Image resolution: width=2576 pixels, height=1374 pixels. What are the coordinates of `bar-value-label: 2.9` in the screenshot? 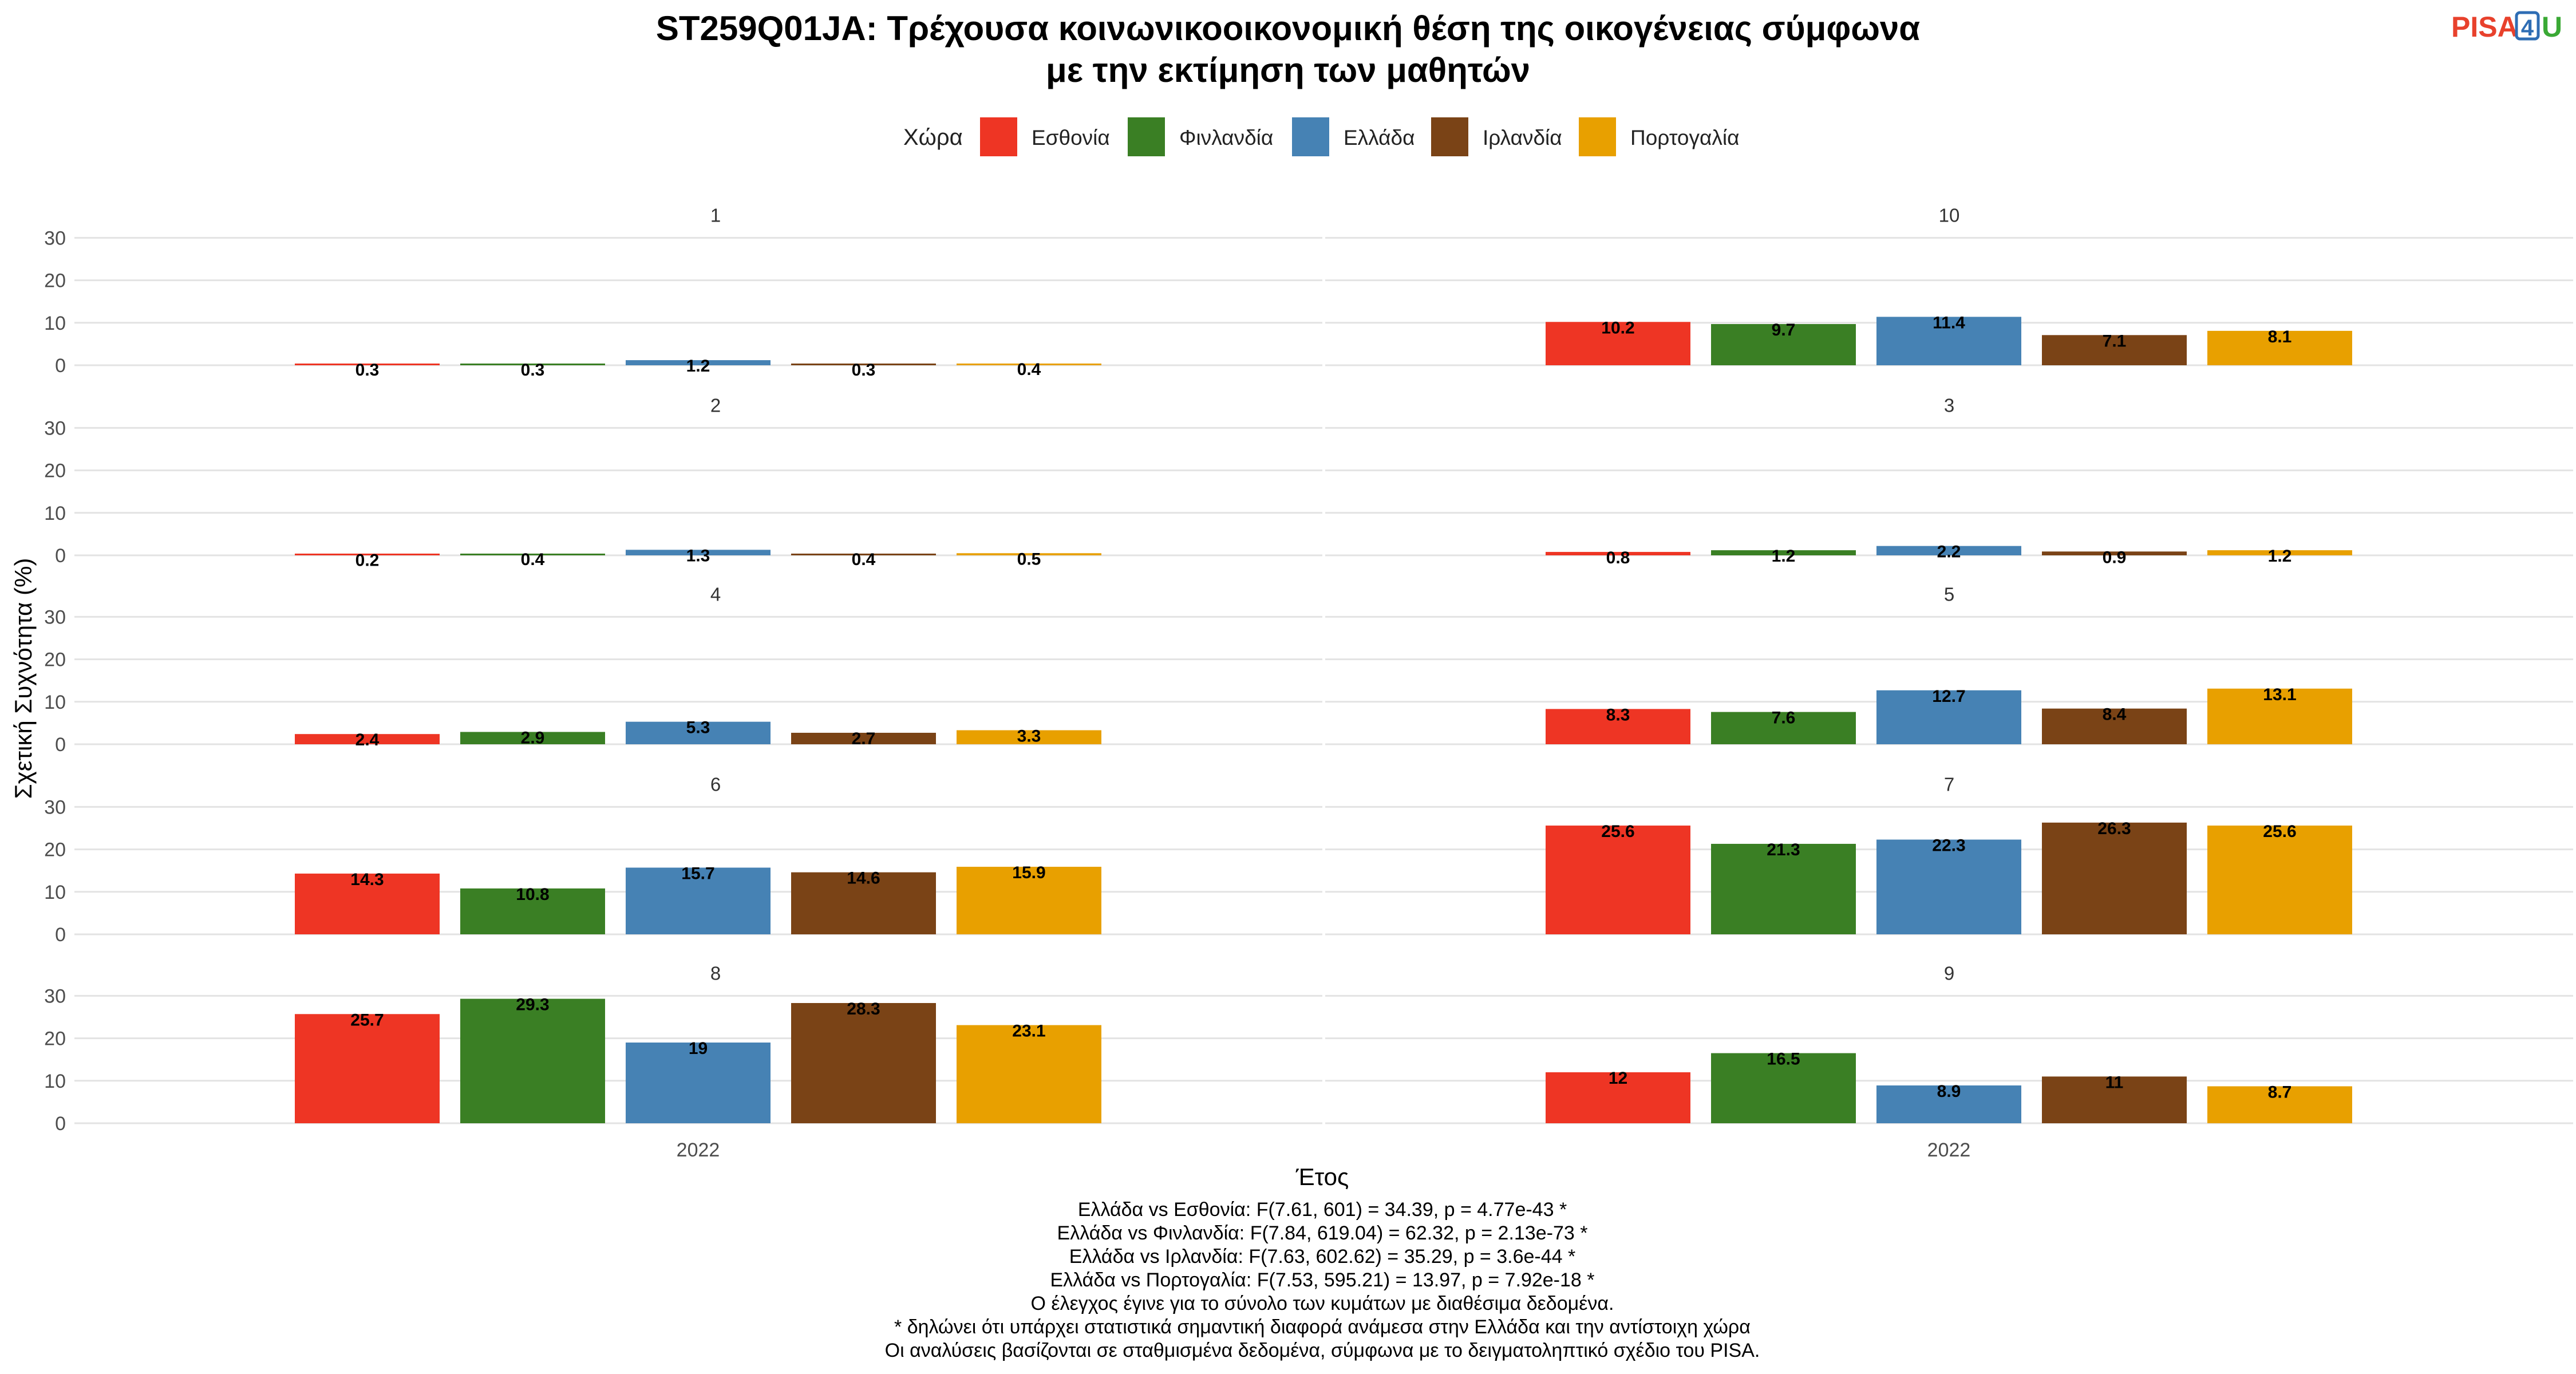 It's located at (533, 738).